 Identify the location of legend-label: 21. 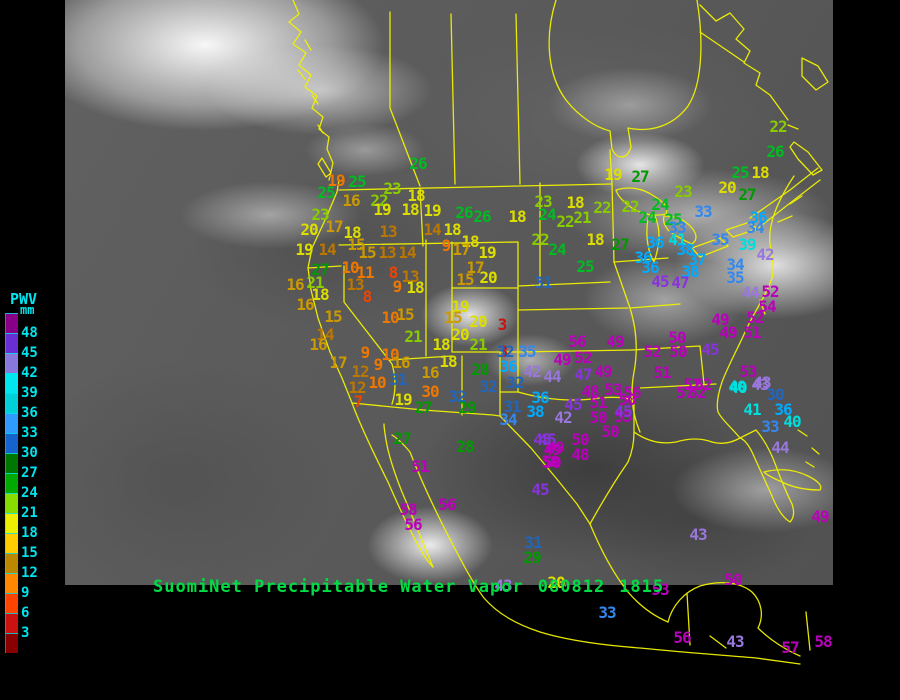
(29, 513).